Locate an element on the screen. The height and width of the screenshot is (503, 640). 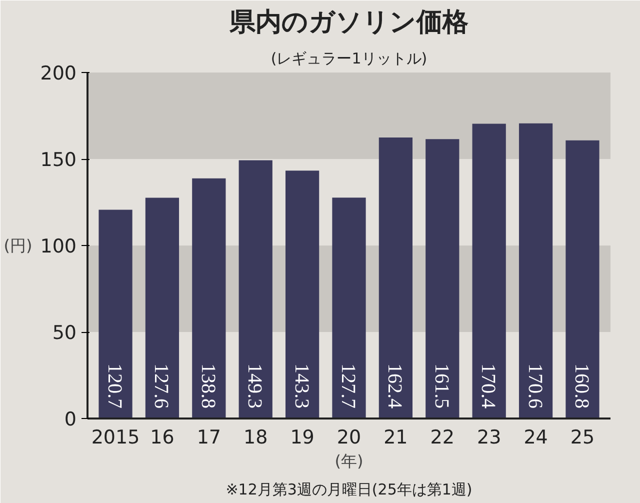
x-tick-label: 25 is located at coordinates (582, 437).